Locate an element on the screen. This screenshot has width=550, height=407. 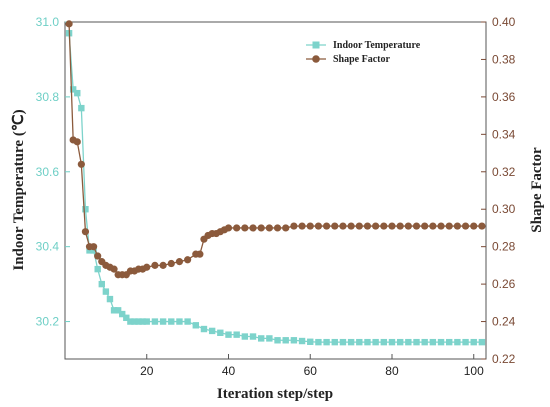
right-y-tick-label: 0.24 is located at coordinates (504, 322).